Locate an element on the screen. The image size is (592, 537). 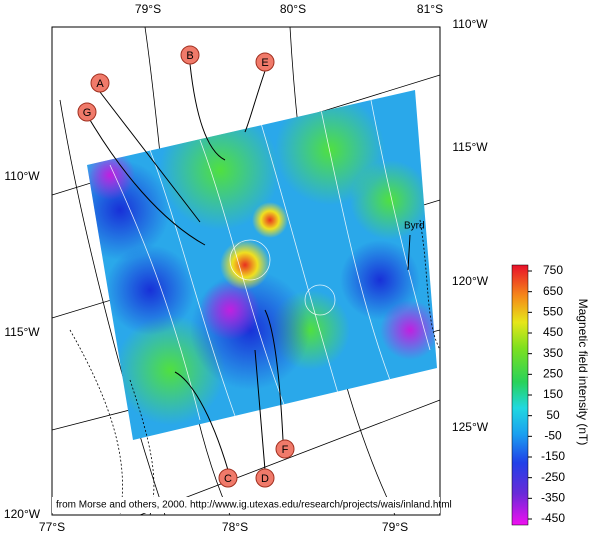
colorbar-tick-label: 50 is located at coordinates (553, 415).